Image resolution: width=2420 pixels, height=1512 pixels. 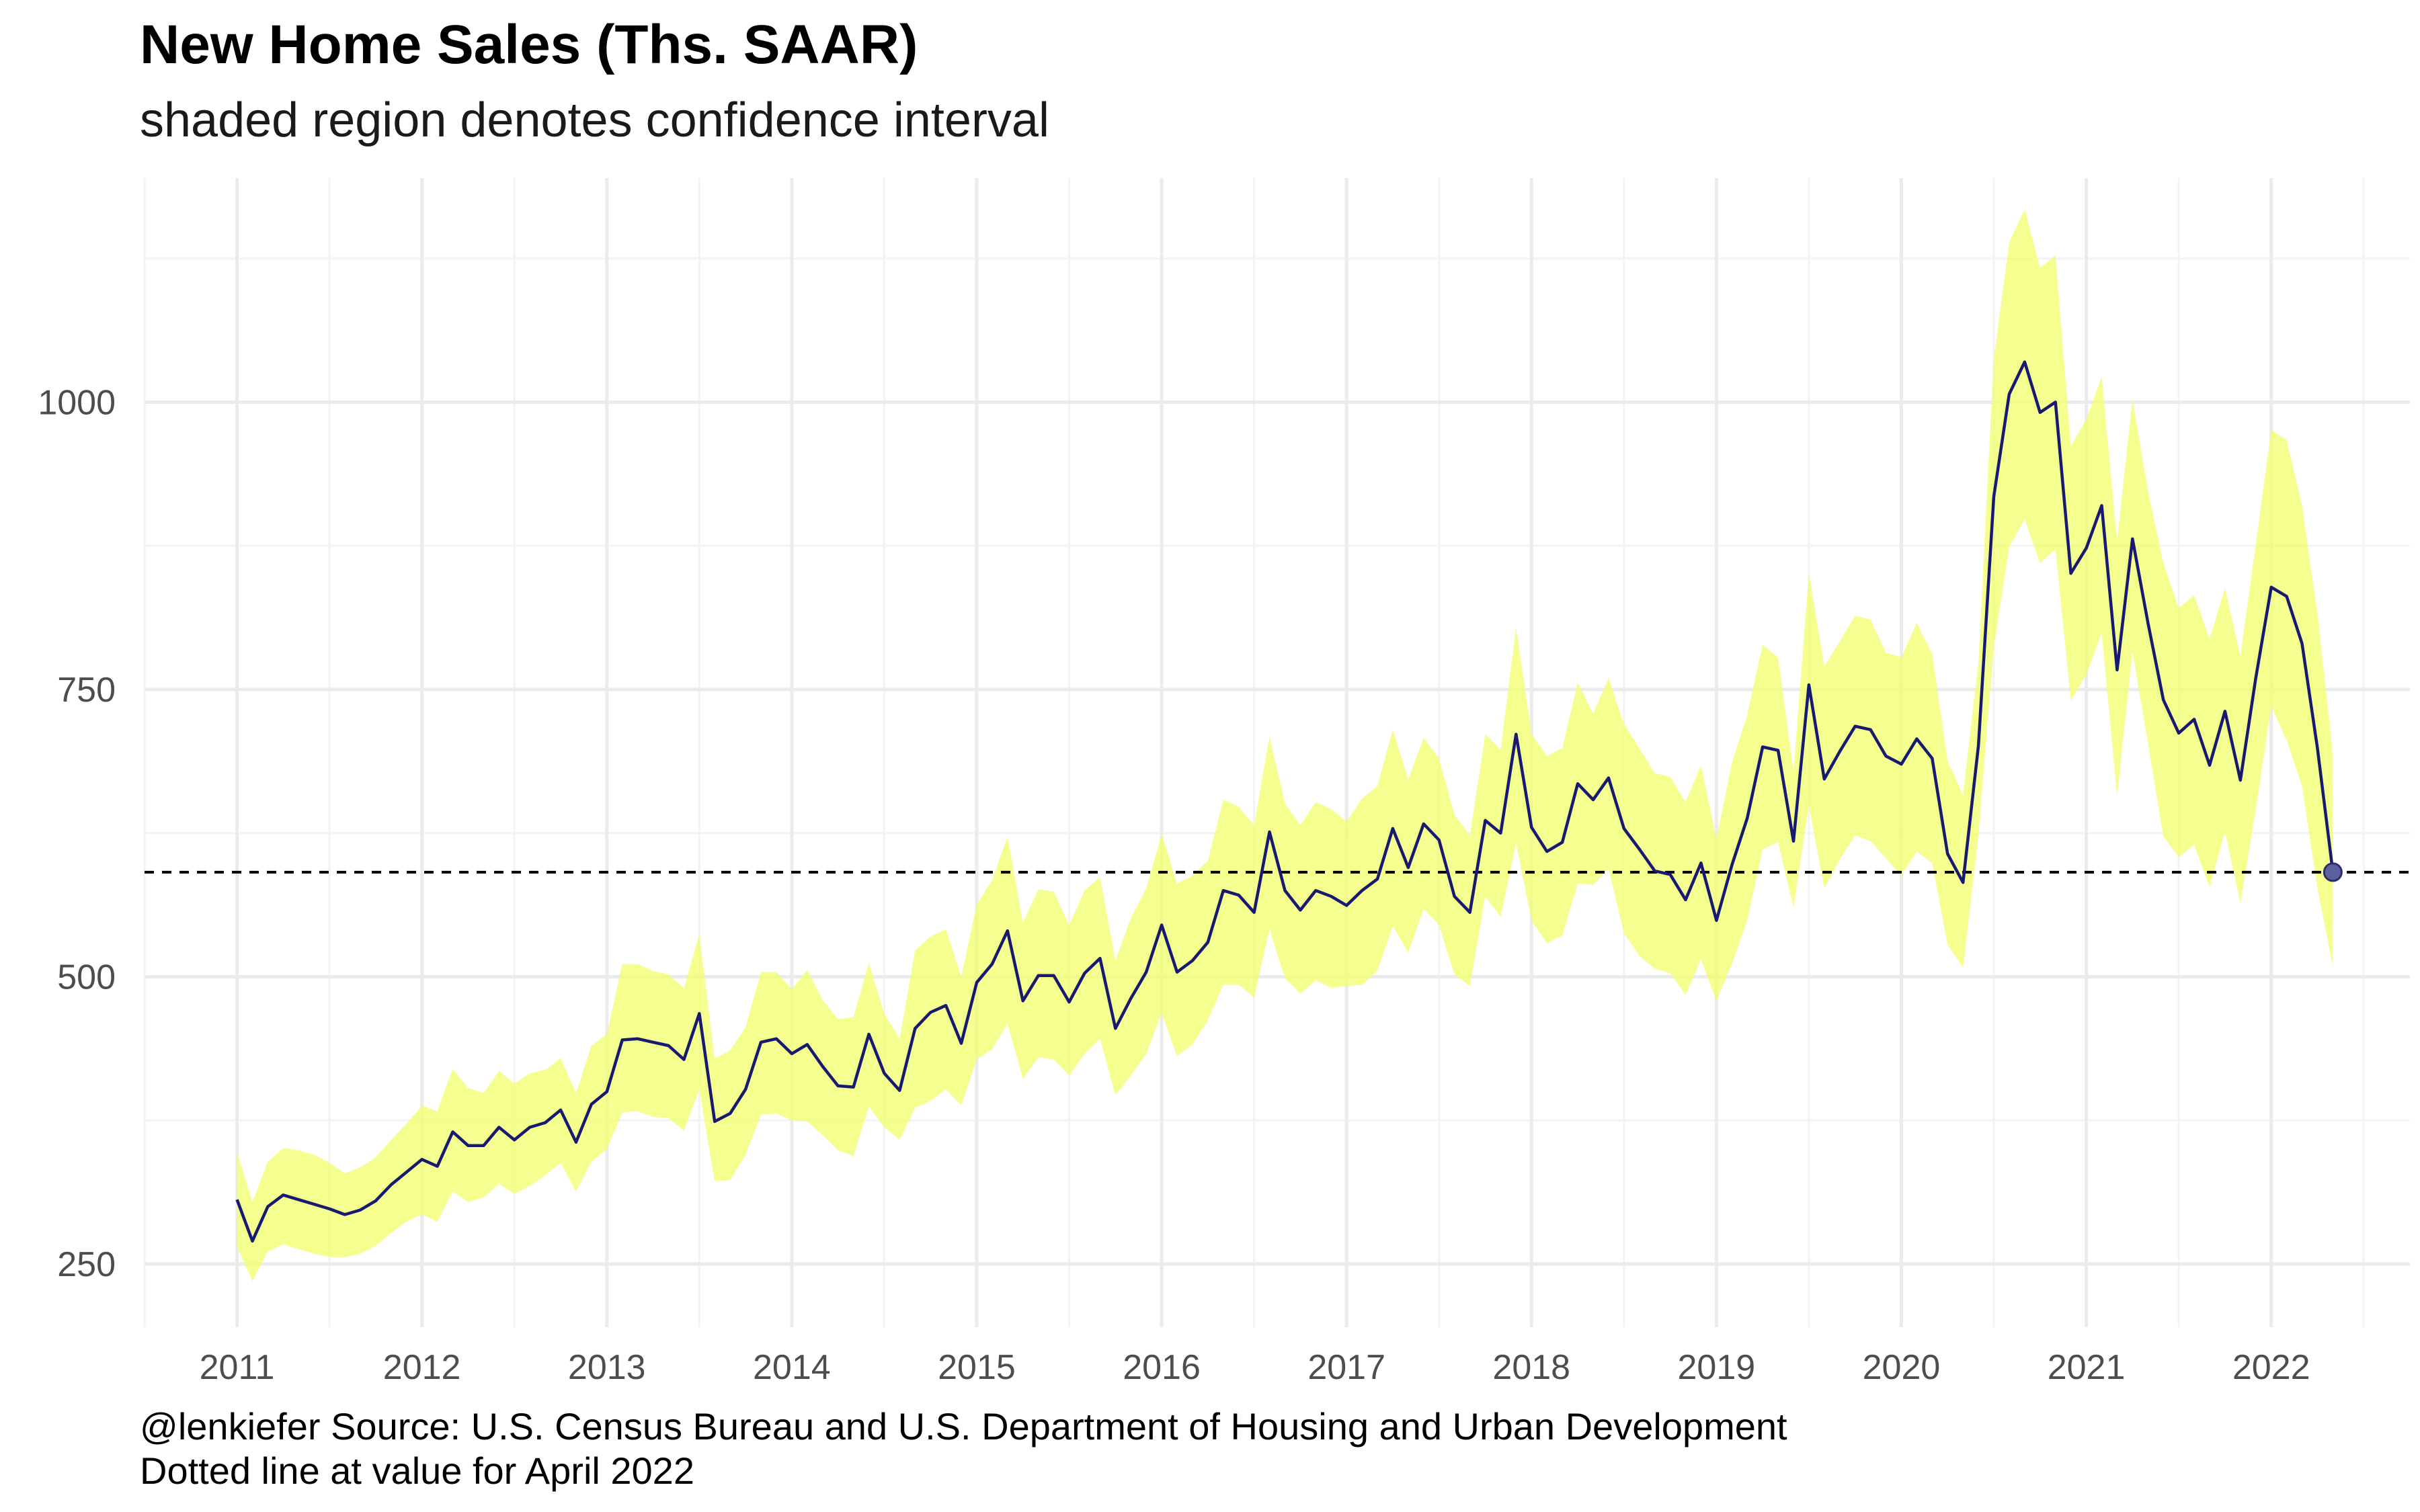 What do you see at coordinates (607, 1367) in the screenshot?
I see `x-tick-label: 2013` at bounding box center [607, 1367].